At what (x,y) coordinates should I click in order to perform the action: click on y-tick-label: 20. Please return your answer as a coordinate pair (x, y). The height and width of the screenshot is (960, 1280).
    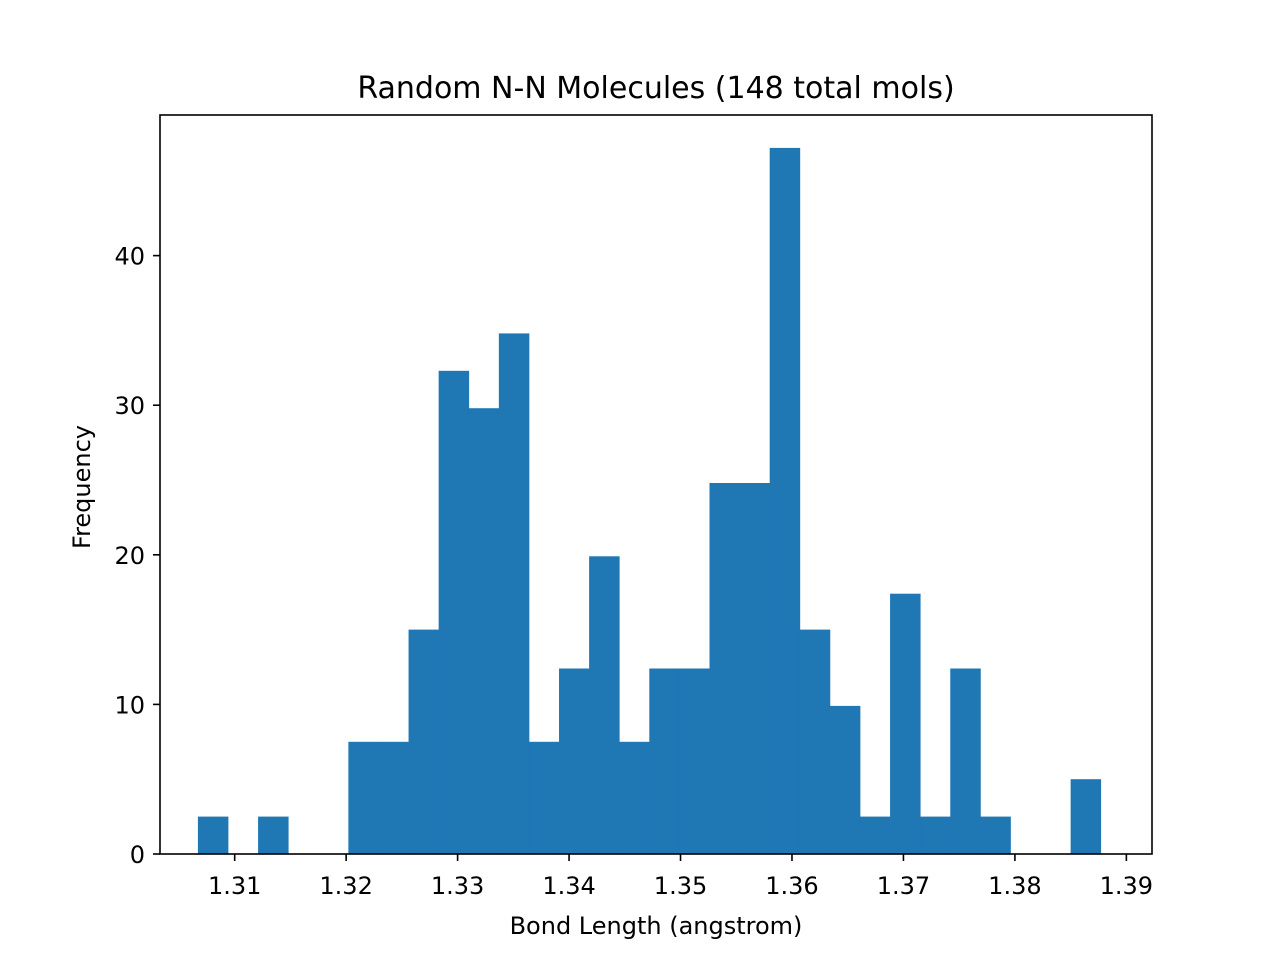
    Looking at the image, I should click on (129, 556).